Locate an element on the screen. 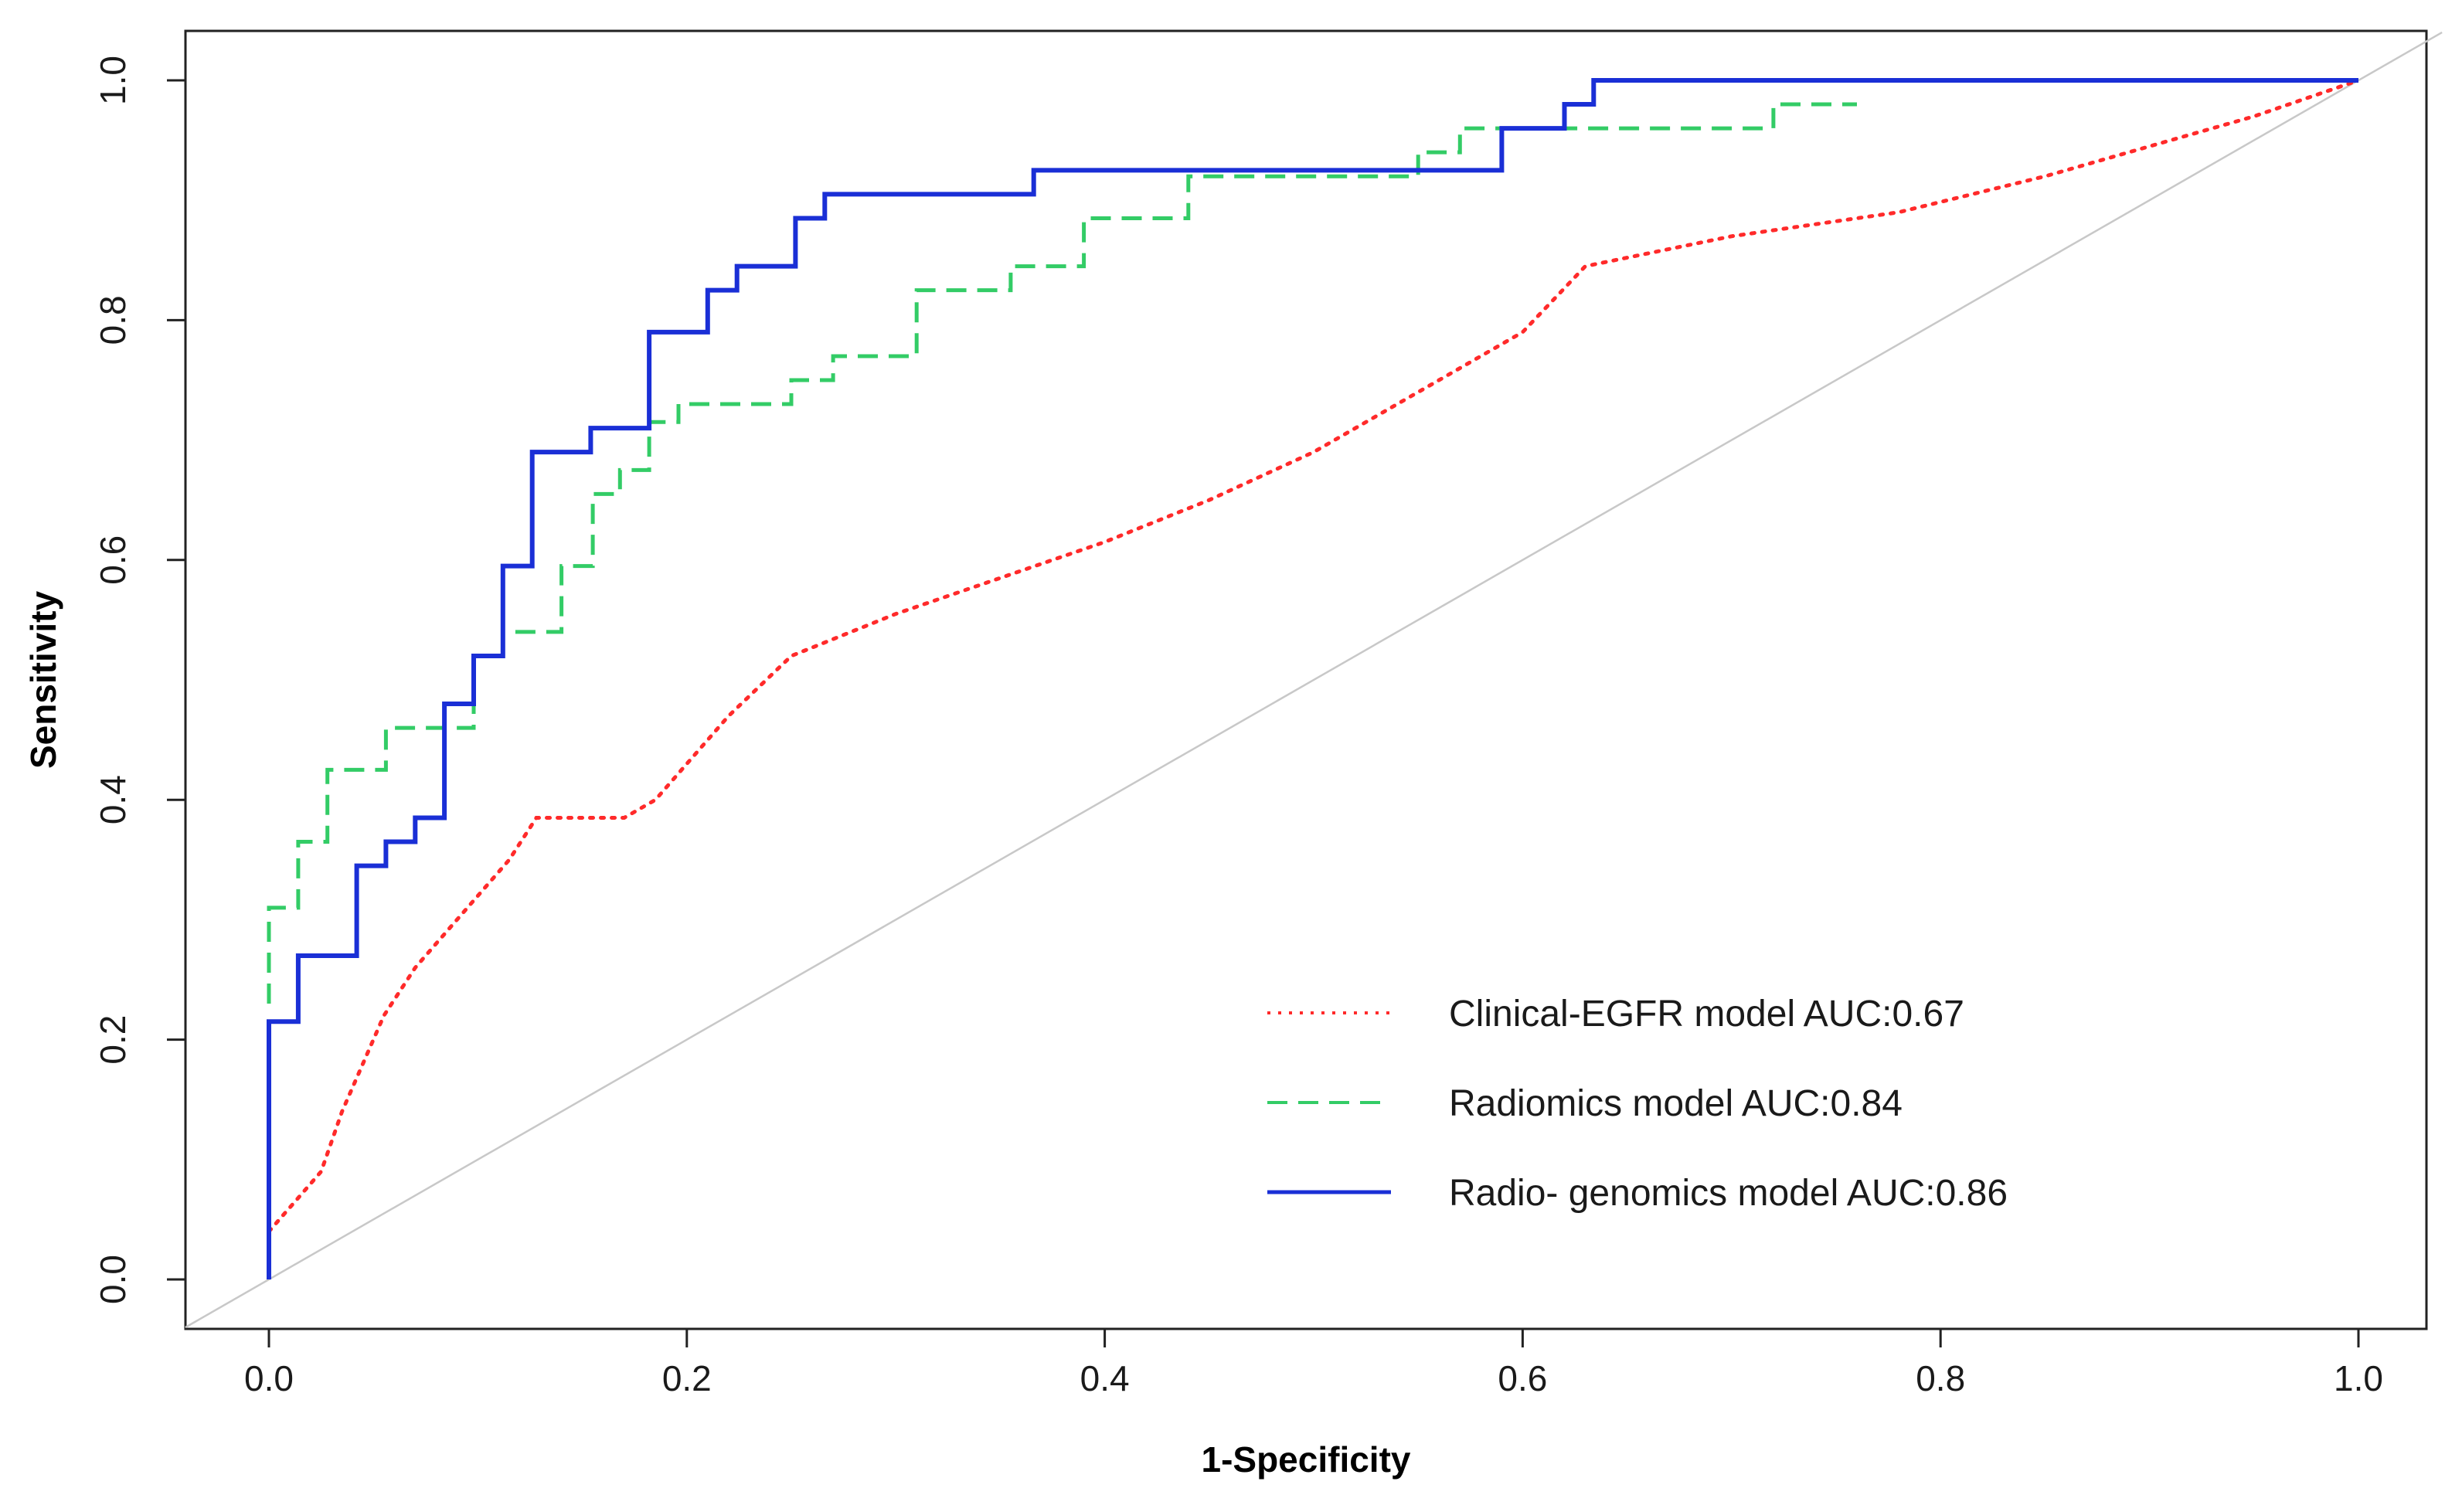  legend-label-2: Radiomics model AUC:0.84 is located at coordinates (1676, 1103).